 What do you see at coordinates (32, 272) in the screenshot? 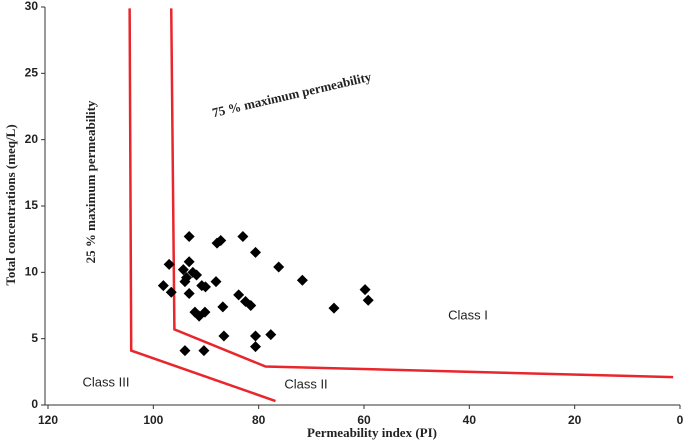
I see `y-tick-label: 10` at bounding box center [32, 272].